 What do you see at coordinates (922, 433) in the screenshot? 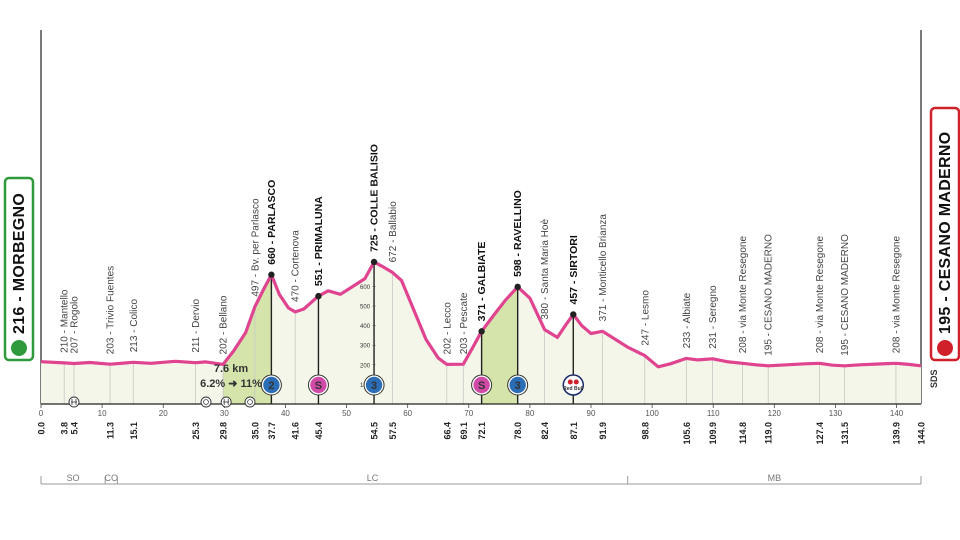
I see `finish-km-label: 144.0` at bounding box center [922, 433].